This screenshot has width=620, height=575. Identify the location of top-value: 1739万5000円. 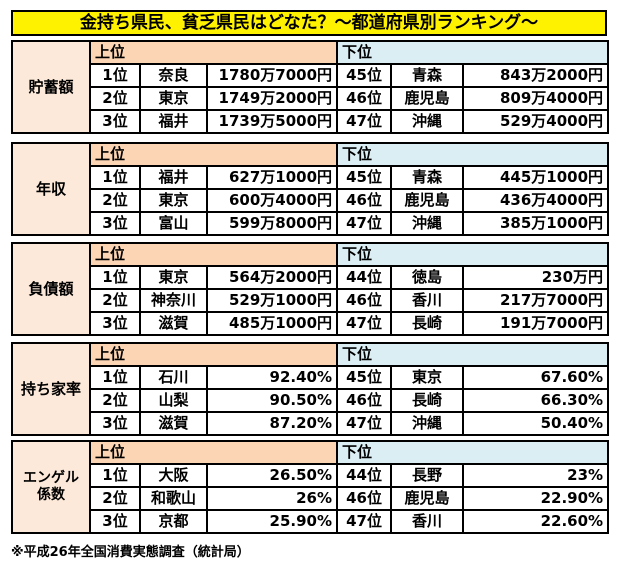
(272, 121).